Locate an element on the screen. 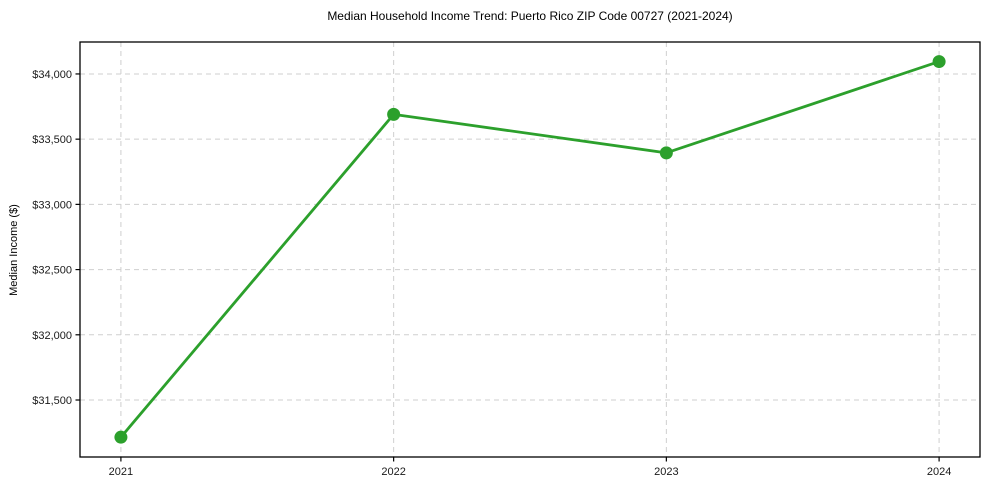 This screenshot has width=989, height=490. y-tick-label: $33,500 is located at coordinates (52, 140).